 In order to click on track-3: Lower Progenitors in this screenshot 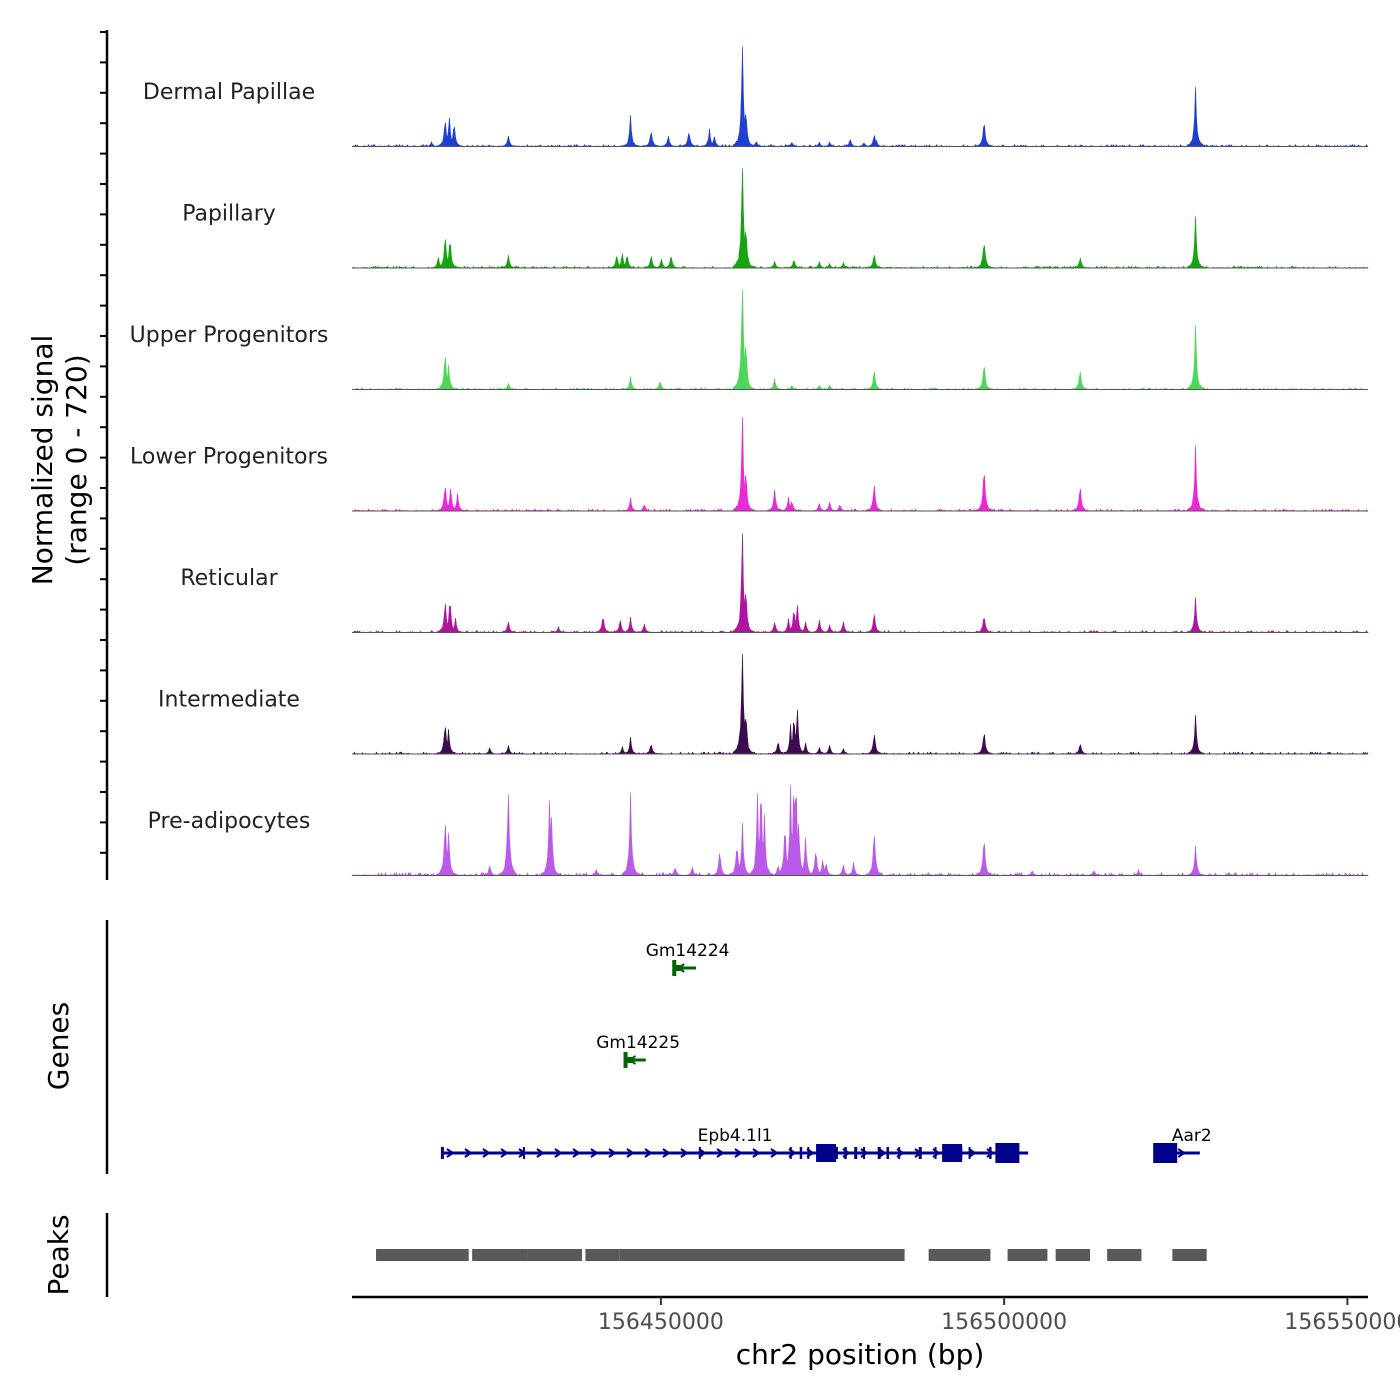, I will do `click(749, 464)`.